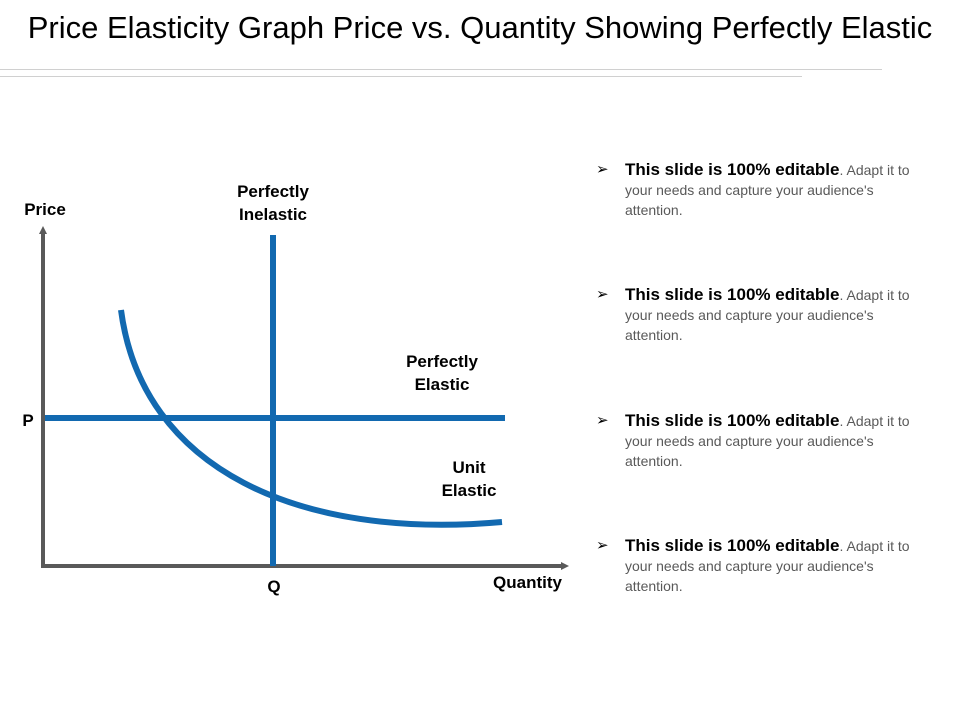  What do you see at coordinates (527, 582) in the screenshot?
I see `x-axis-label: Quantity` at bounding box center [527, 582].